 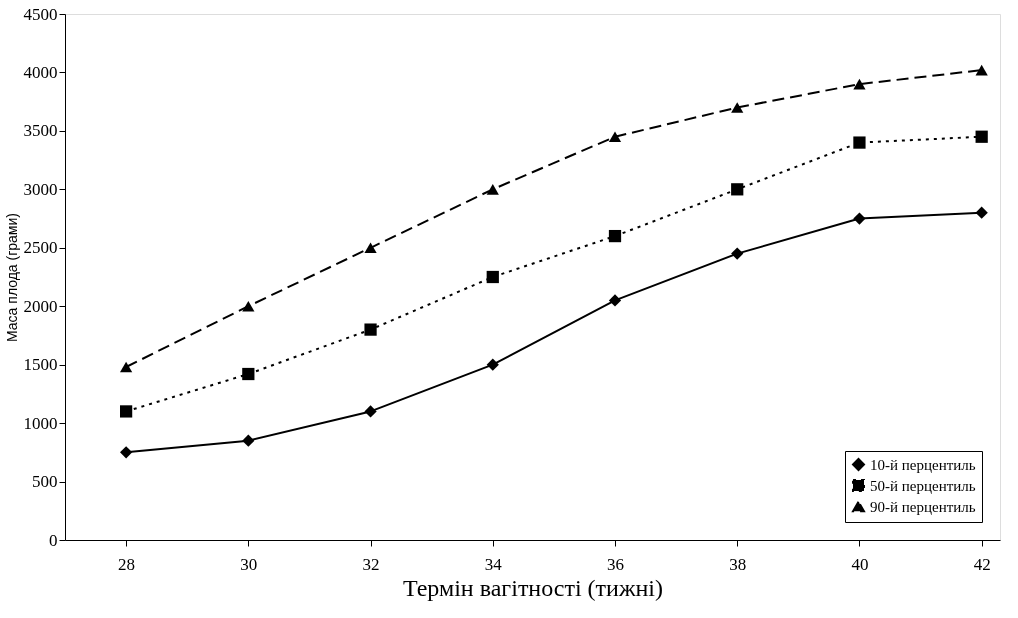 What do you see at coordinates (371, 564) in the screenshot?
I see `x-tick-label: 32` at bounding box center [371, 564].